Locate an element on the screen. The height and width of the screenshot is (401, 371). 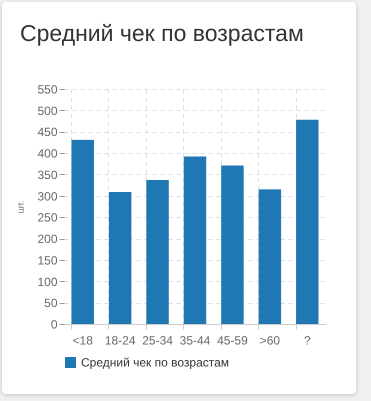
y-tick-label: 400 is located at coordinates (47, 153).